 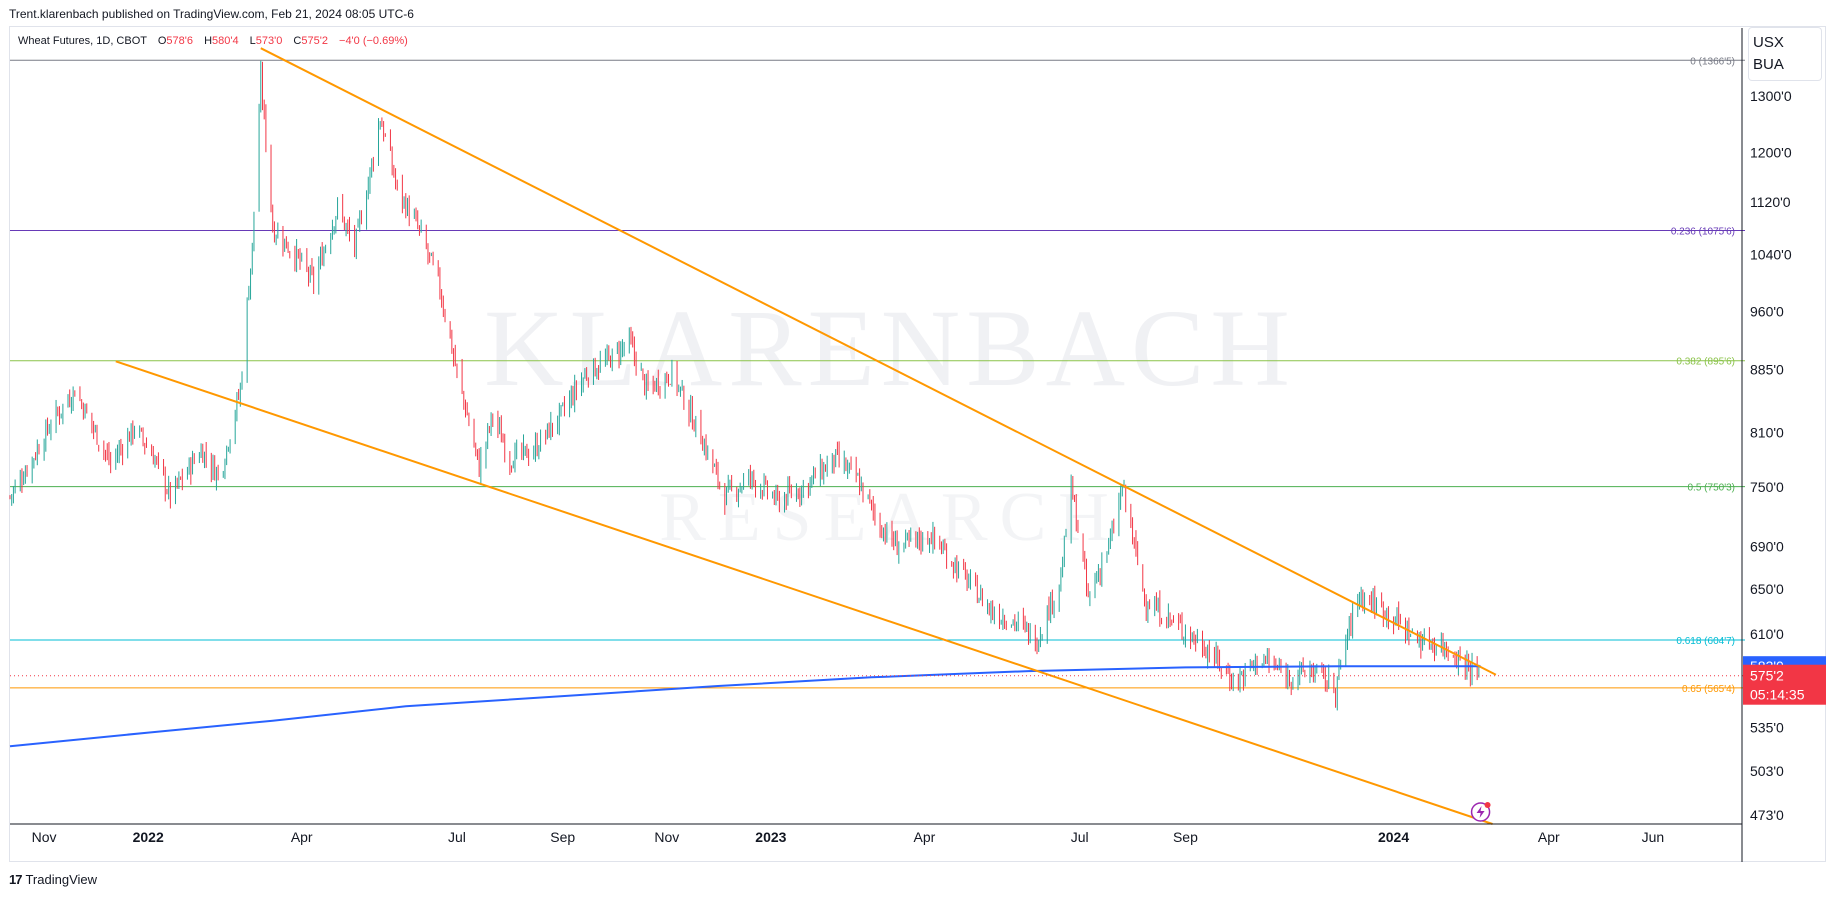 What do you see at coordinates (770, 837) in the screenshot?
I see `time-tick-label: 2023` at bounding box center [770, 837].